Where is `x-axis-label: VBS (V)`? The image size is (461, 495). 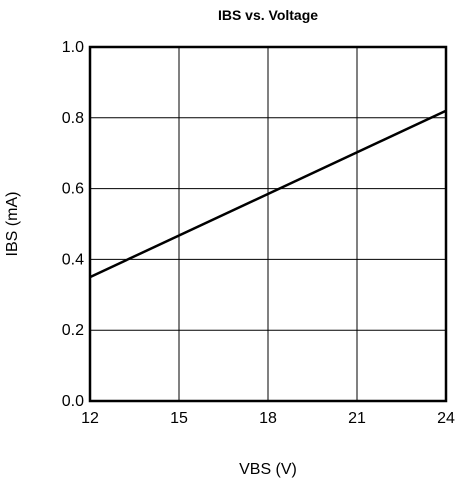
x-axis-label: VBS (V) is located at coordinates (268, 469).